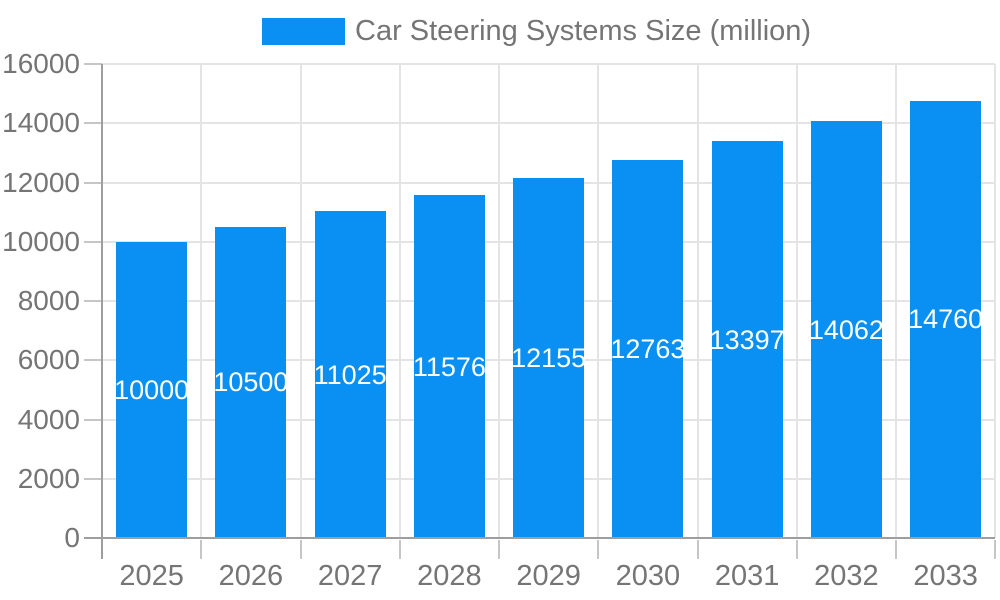 This screenshot has height=600, width=1000. I want to click on y-axis-label: 0, so click(72, 537).